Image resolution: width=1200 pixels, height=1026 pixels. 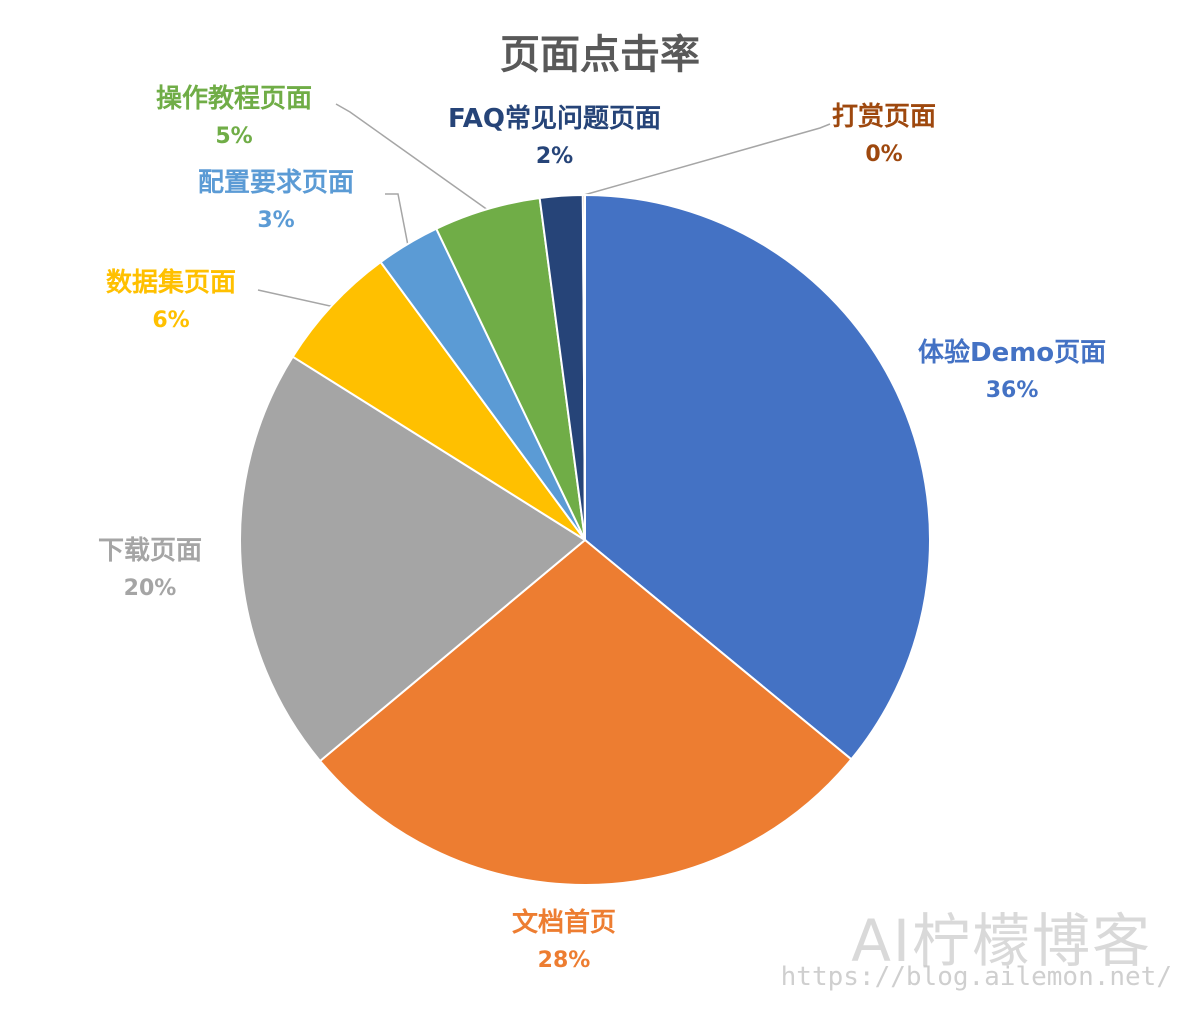 What do you see at coordinates (276, 202) in the screenshot?
I see `data-label-peizhi-yaoqiu: 配置要求页面 3%` at bounding box center [276, 202].